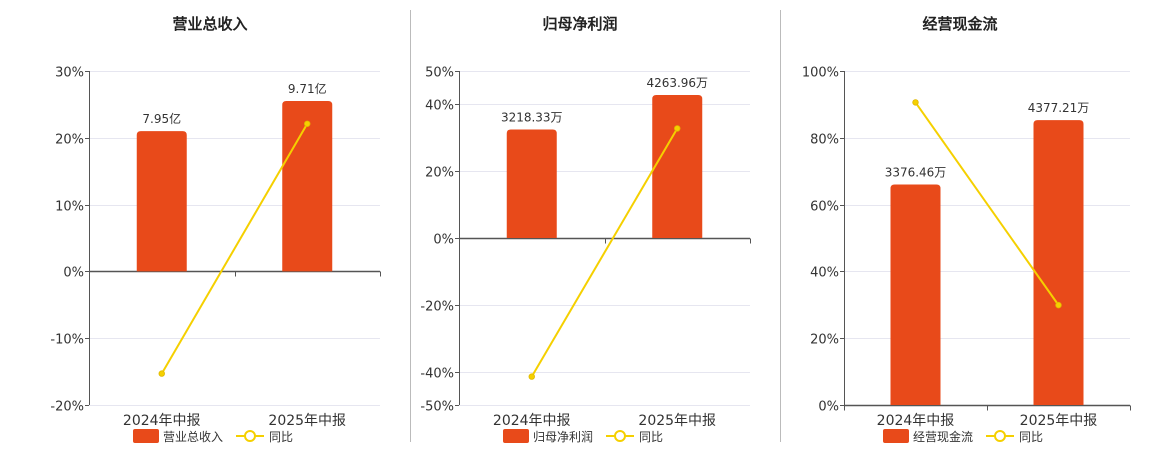  Describe the element at coordinates (824, 140) in the screenshot. I see `y-tick-label: 80%` at that location.